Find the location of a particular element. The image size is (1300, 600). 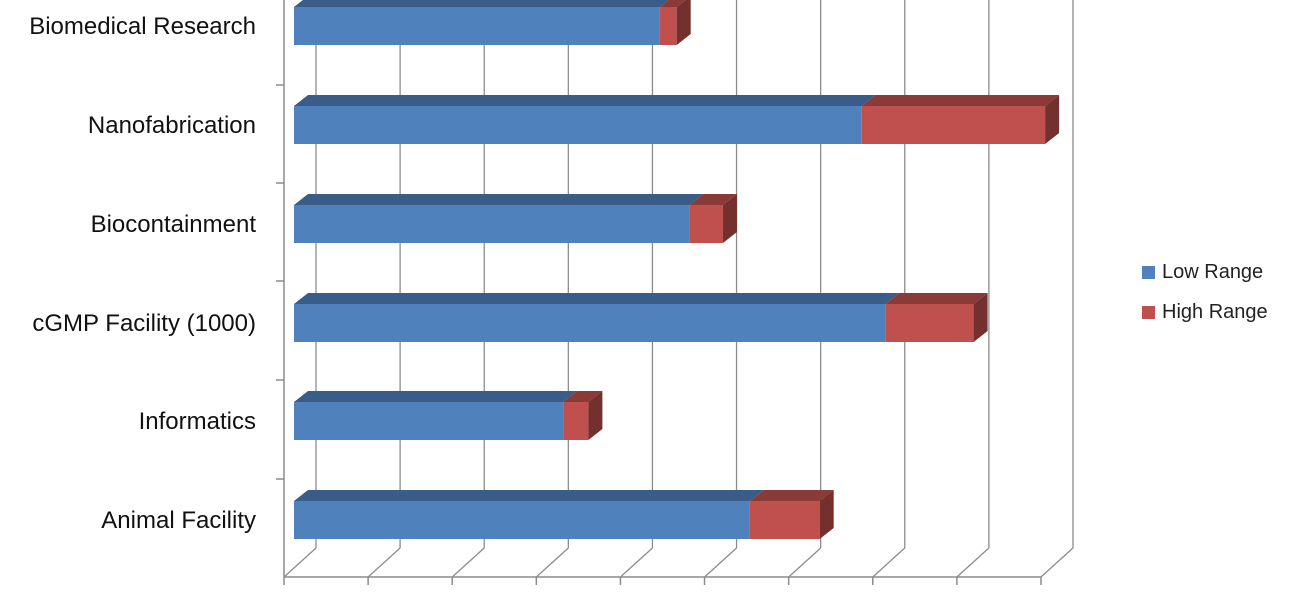

category-label: Animal Facility is located at coordinates (178, 520).